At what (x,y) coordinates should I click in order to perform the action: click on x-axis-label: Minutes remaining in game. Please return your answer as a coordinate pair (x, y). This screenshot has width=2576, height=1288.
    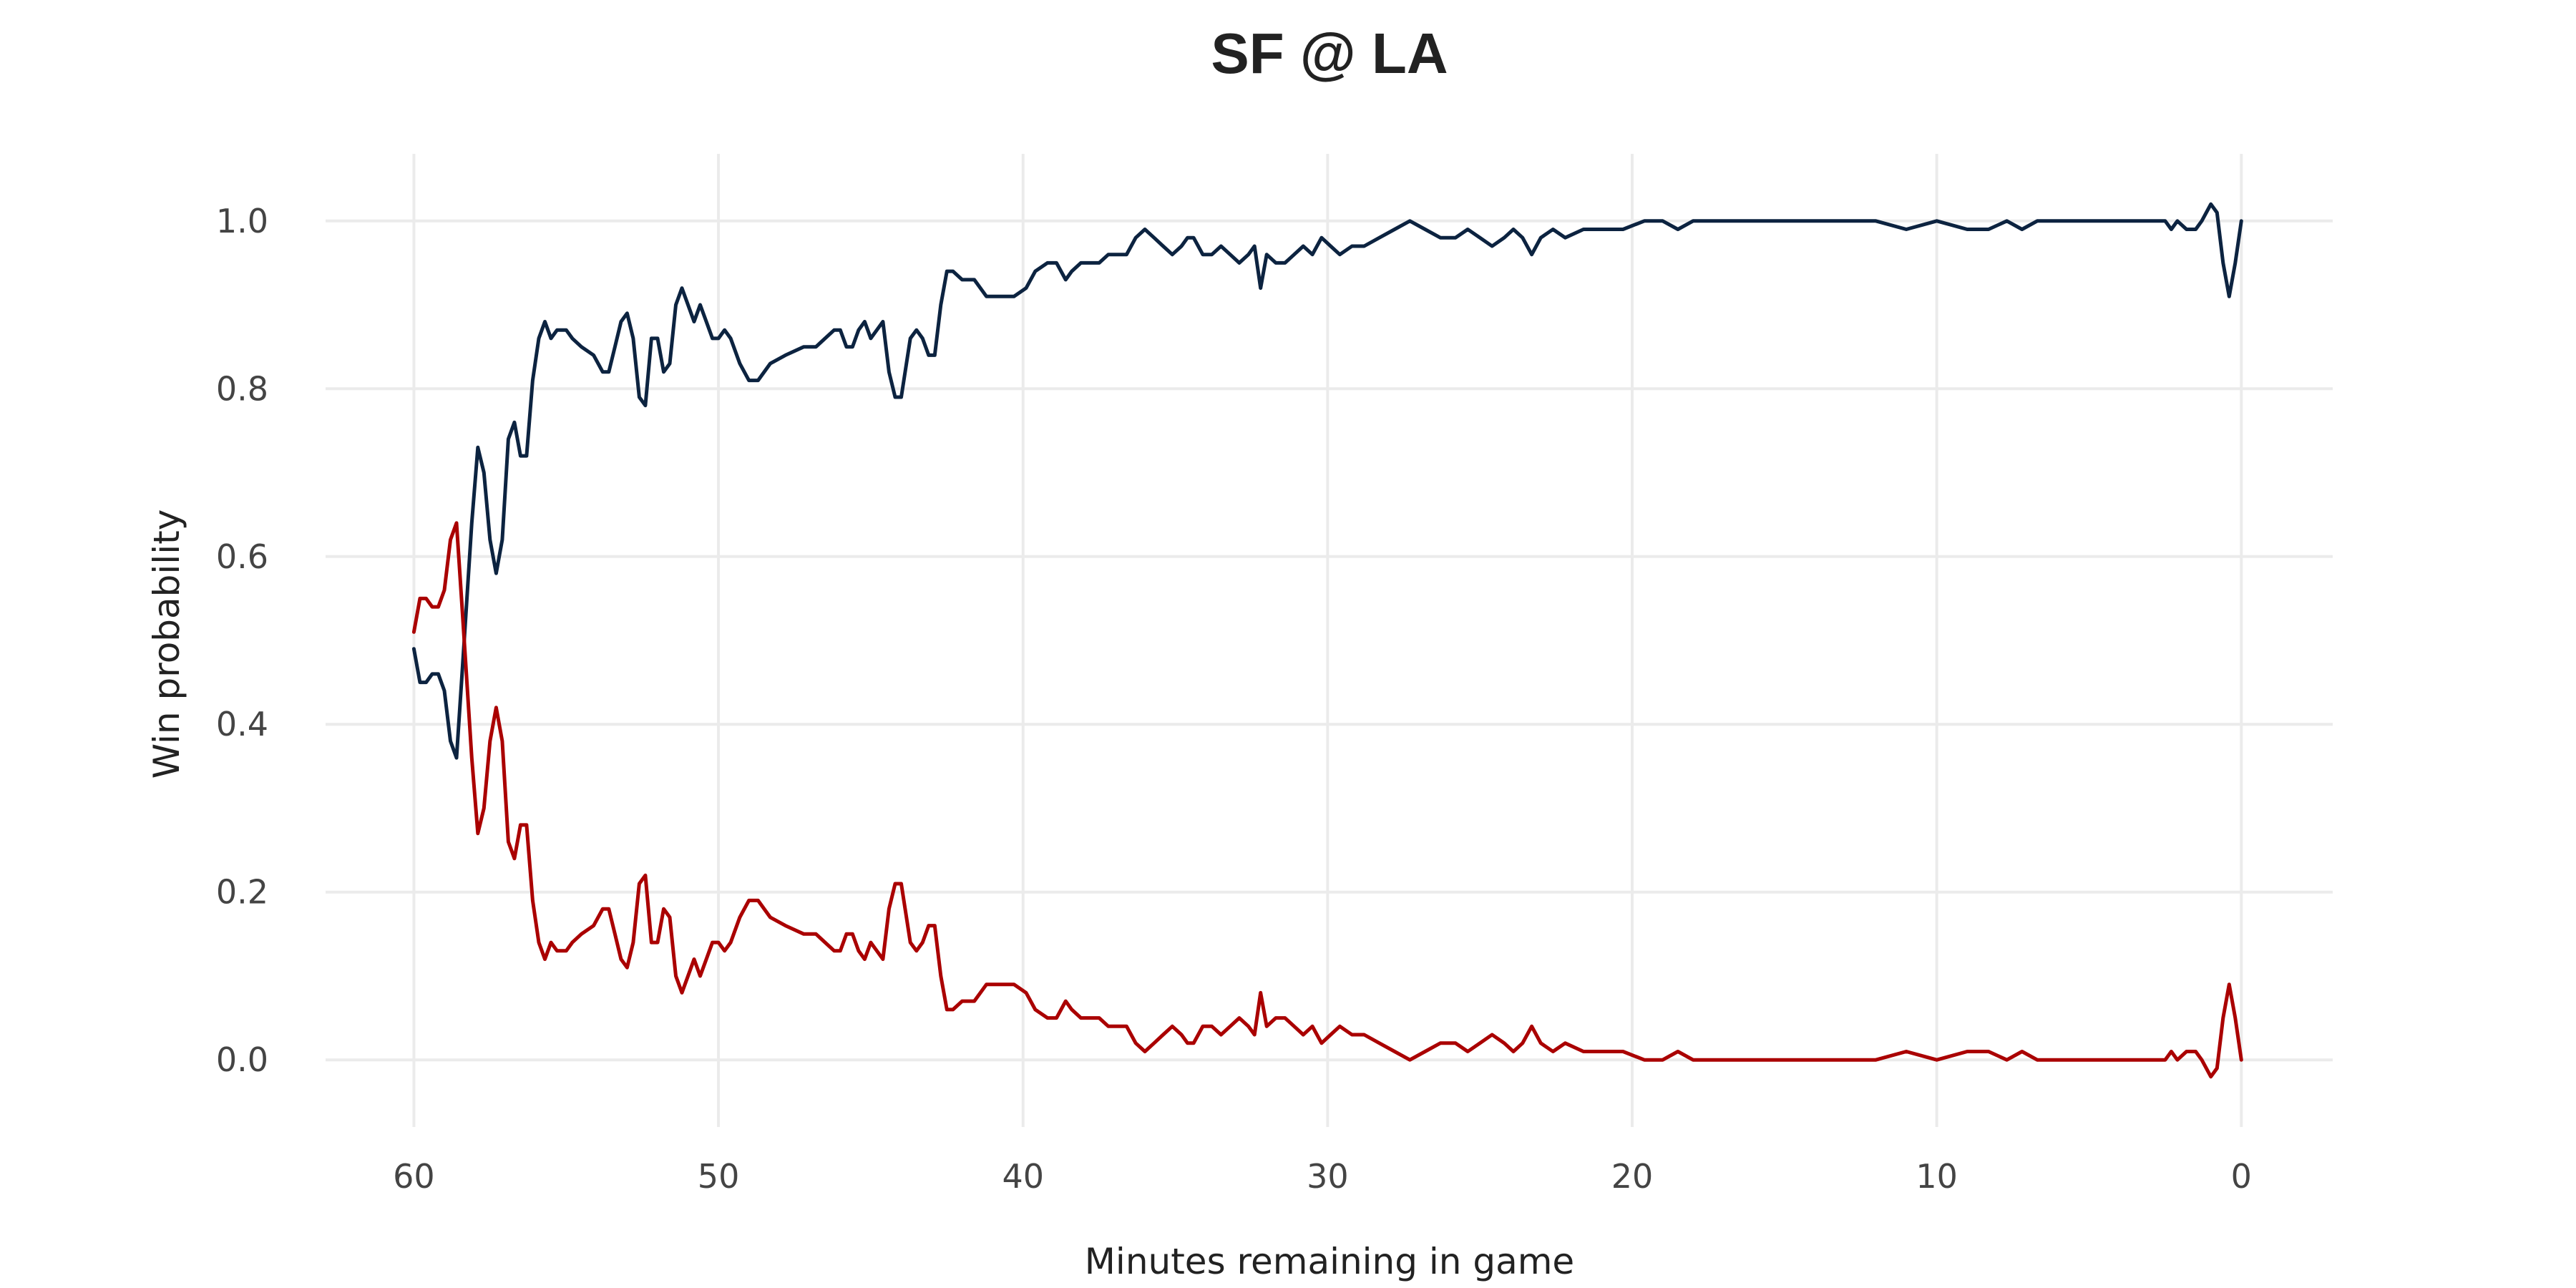
    Looking at the image, I should click on (1329, 1261).